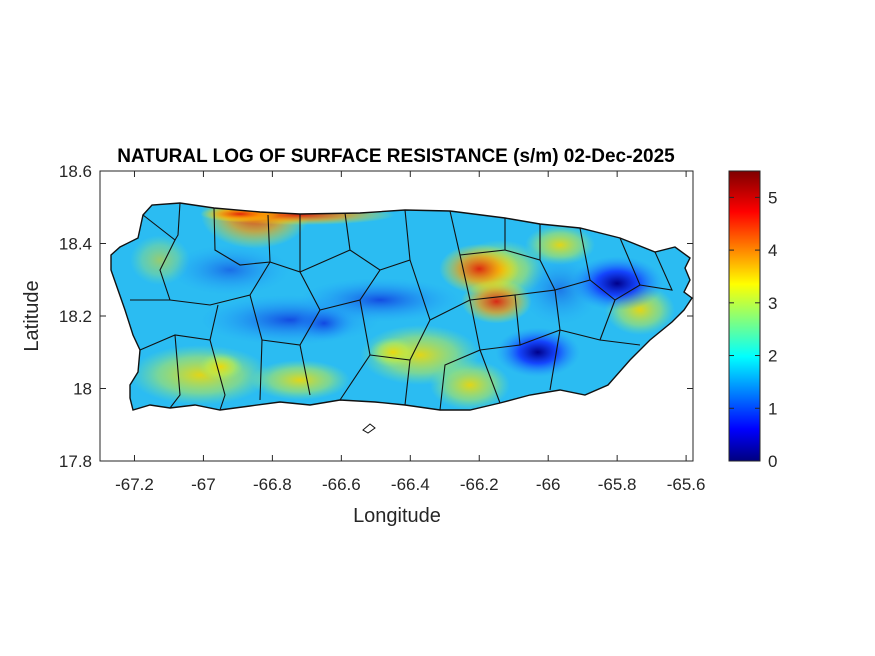 The image size is (875, 656). I want to click on x-tick-label: -66.2, so click(479, 484).